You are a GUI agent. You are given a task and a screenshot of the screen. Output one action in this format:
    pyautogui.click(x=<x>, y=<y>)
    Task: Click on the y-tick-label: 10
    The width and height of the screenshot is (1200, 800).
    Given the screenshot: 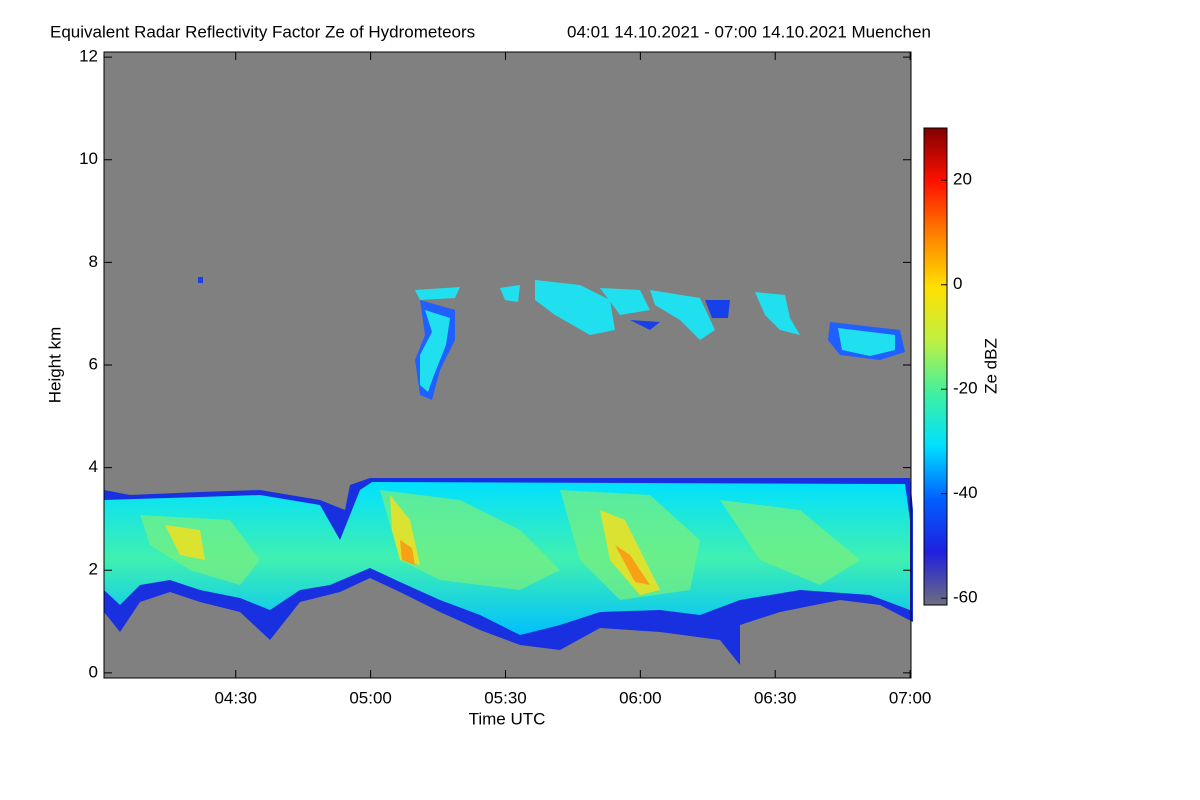 What is the action you would take?
    pyautogui.click(x=88, y=158)
    